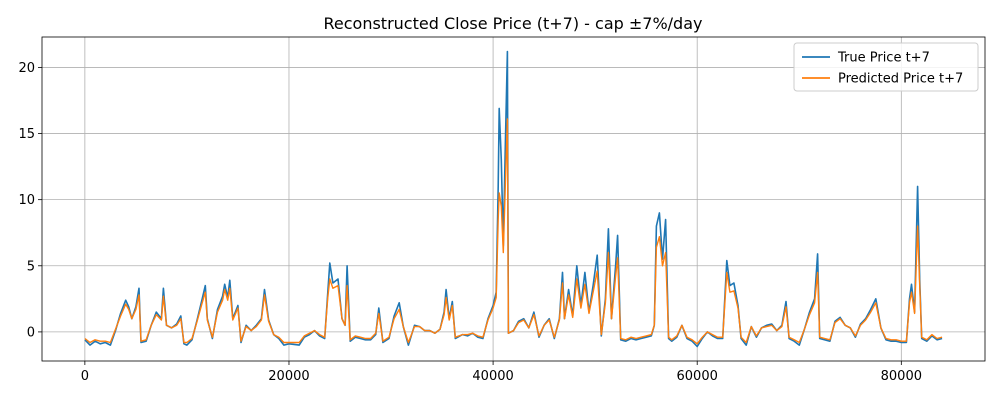 This screenshot has width=1000, height=400. What do you see at coordinates (26, 134) in the screenshot?
I see `y-tick-label: 15` at bounding box center [26, 134].